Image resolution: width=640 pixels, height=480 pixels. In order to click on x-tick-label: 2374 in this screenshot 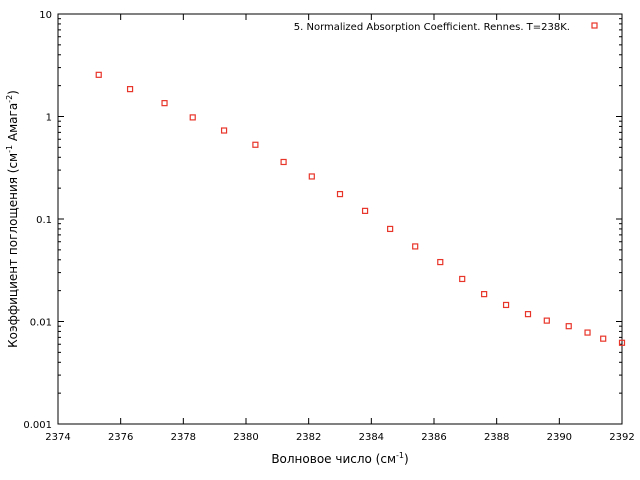, I will do `click(57, 437)`.